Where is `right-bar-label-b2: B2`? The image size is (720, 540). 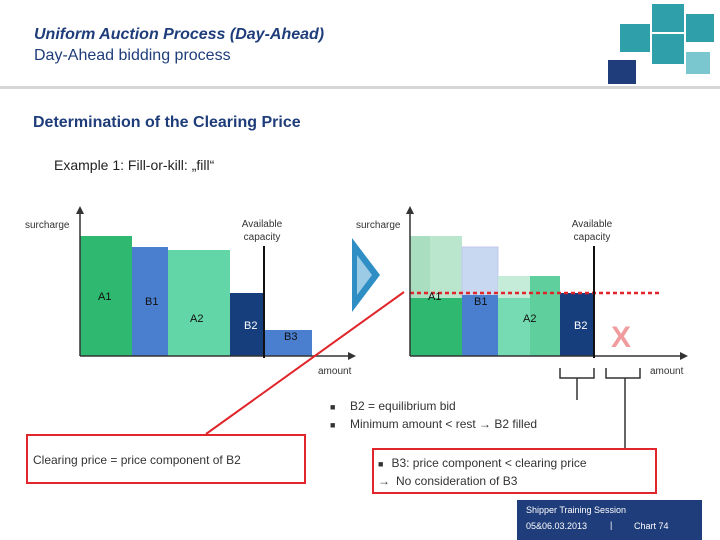 right-bar-label-b2: B2 is located at coordinates (581, 326).